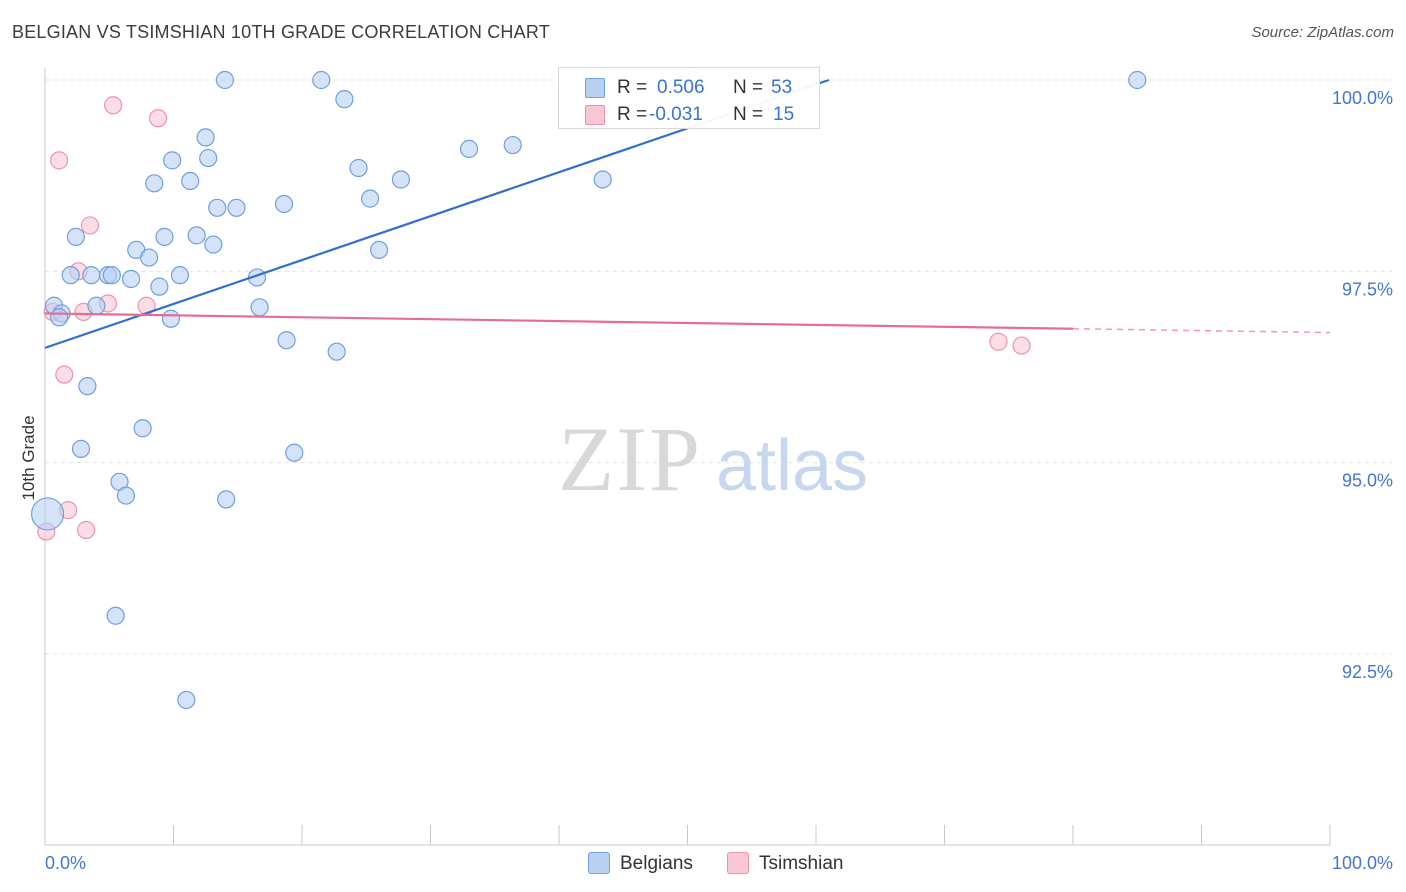 The image size is (1406, 892). What do you see at coordinates (1367, 672) in the screenshot?
I see `y-tick-label: 92.5%` at bounding box center [1367, 672].